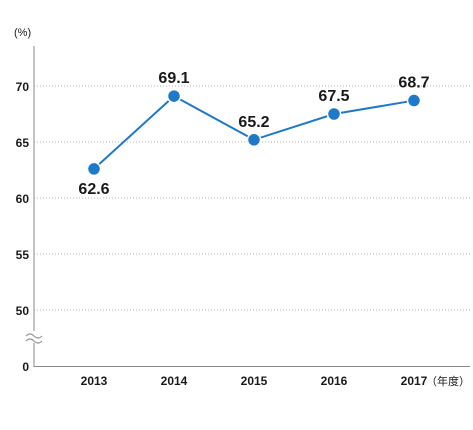  What do you see at coordinates (254, 381) in the screenshot?
I see `x-tick-label-2015: 2015` at bounding box center [254, 381].